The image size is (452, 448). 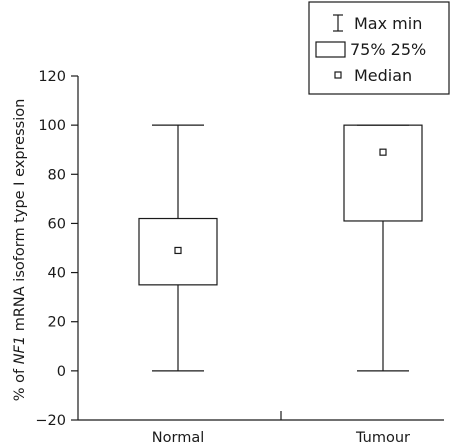 I want to click on y-axis-label-part: % of, so click(x=20, y=382).